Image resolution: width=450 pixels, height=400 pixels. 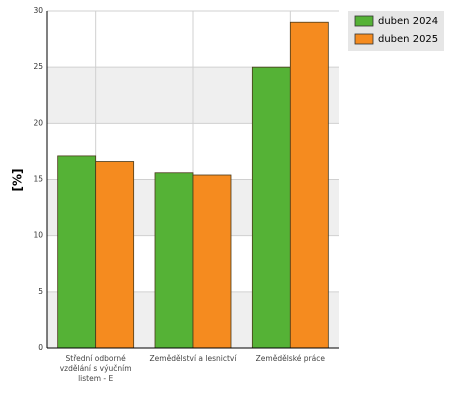 I want to click on y-tick-label: 0, so click(x=40, y=347).